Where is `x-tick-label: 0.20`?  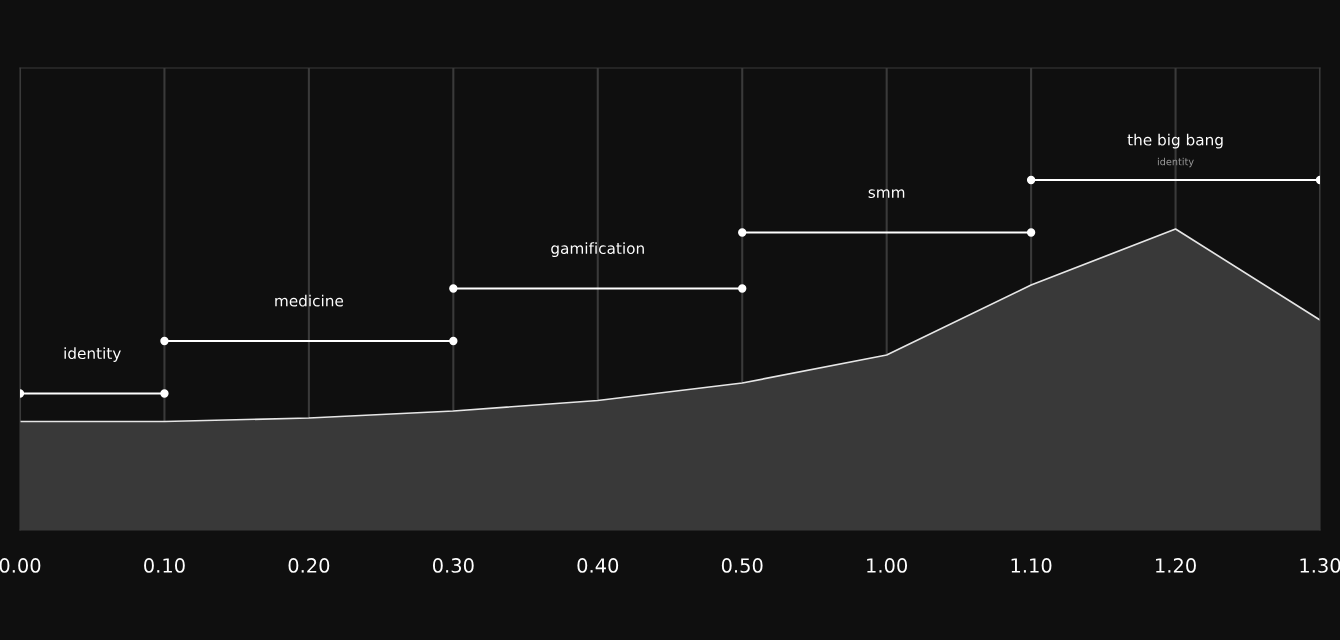
x-tick-label: 0.20 is located at coordinates (309, 565).